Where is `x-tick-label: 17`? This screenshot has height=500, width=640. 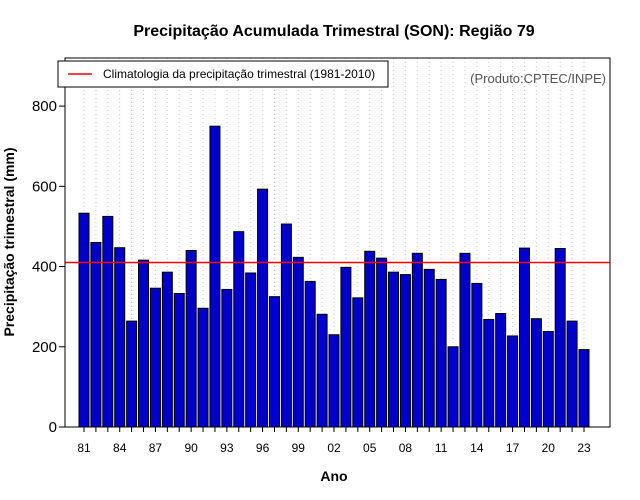
x-tick-label: 17 is located at coordinates (513, 448).